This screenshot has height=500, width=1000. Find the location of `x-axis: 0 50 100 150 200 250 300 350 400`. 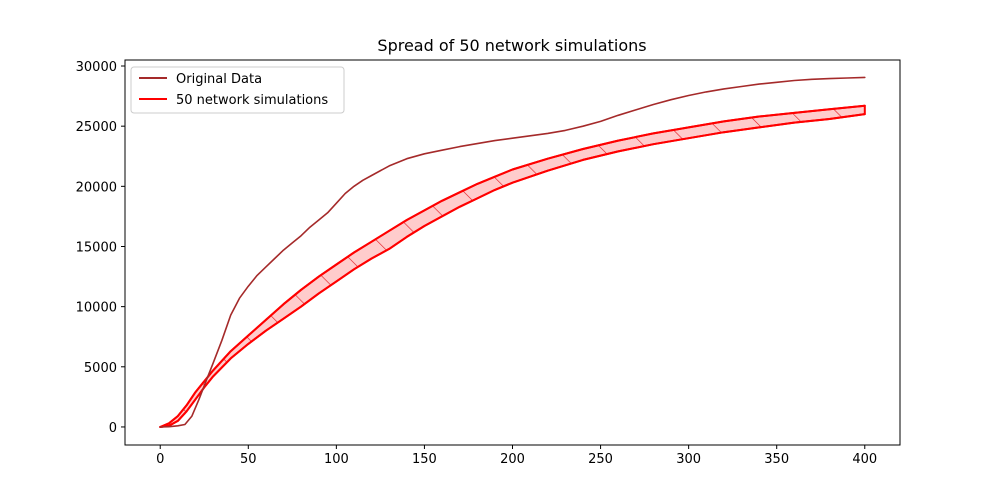

x-axis: 0 50 100 150 200 250 300 350 400 is located at coordinates (516, 456).